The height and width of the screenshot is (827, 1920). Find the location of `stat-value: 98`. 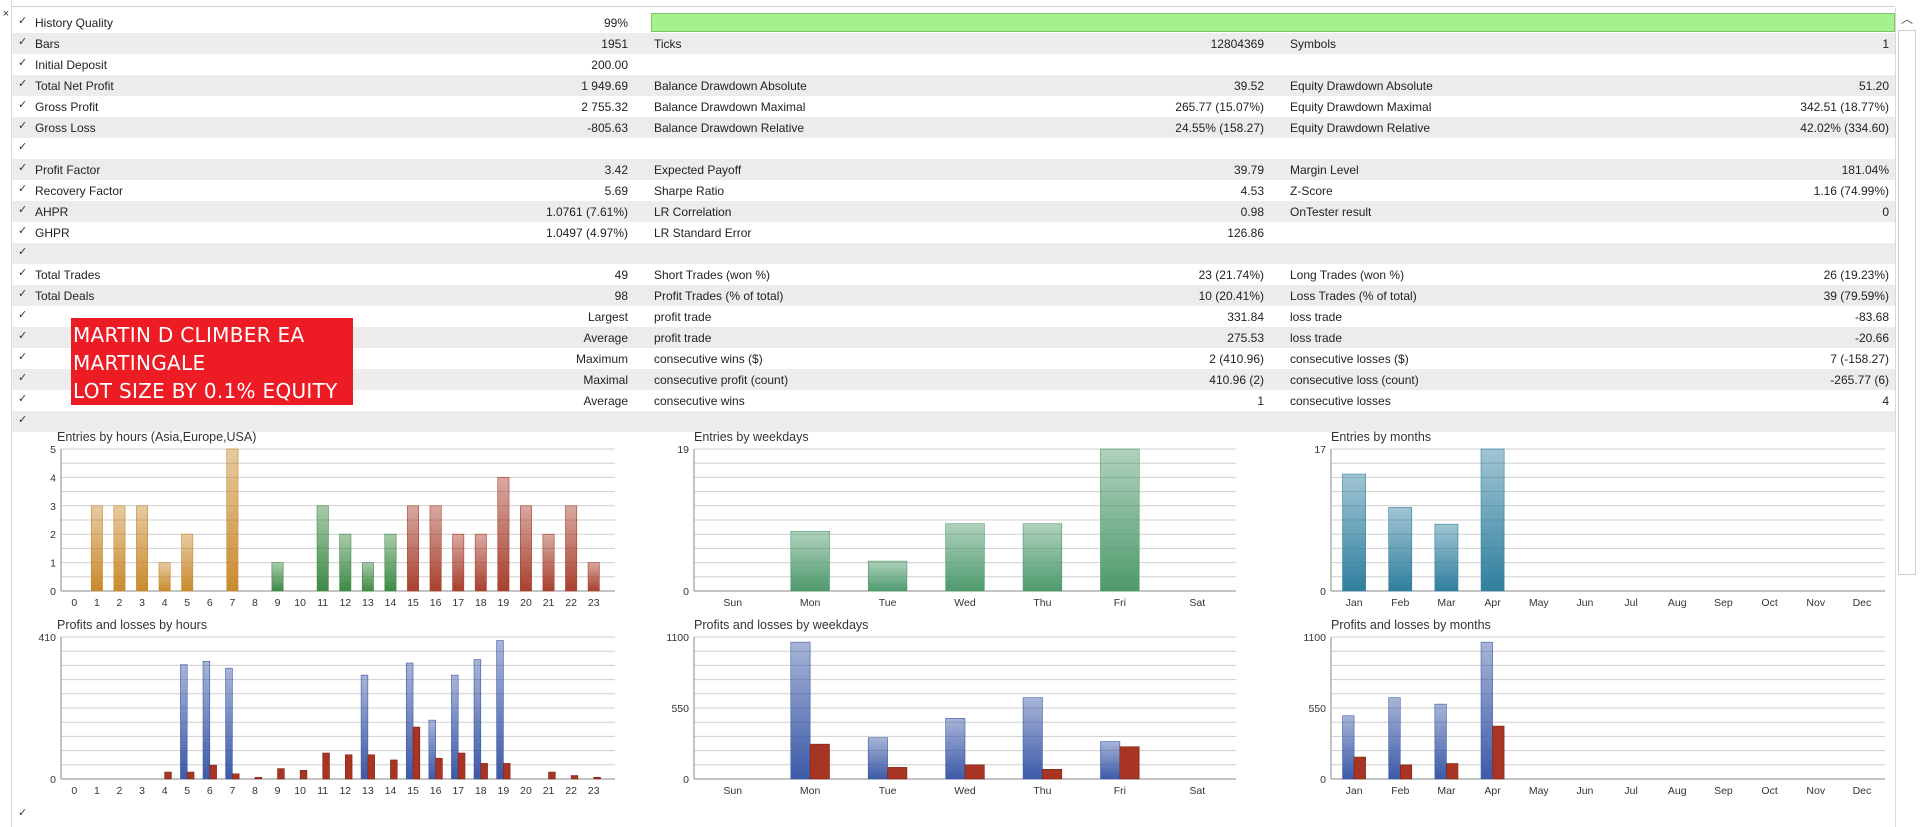

stat-value: 98 is located at coordinates (621, 296).